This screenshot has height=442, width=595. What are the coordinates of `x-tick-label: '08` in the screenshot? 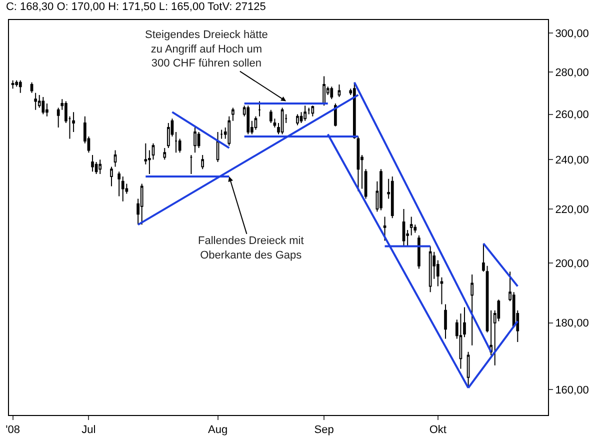 It's located at (13, 430).